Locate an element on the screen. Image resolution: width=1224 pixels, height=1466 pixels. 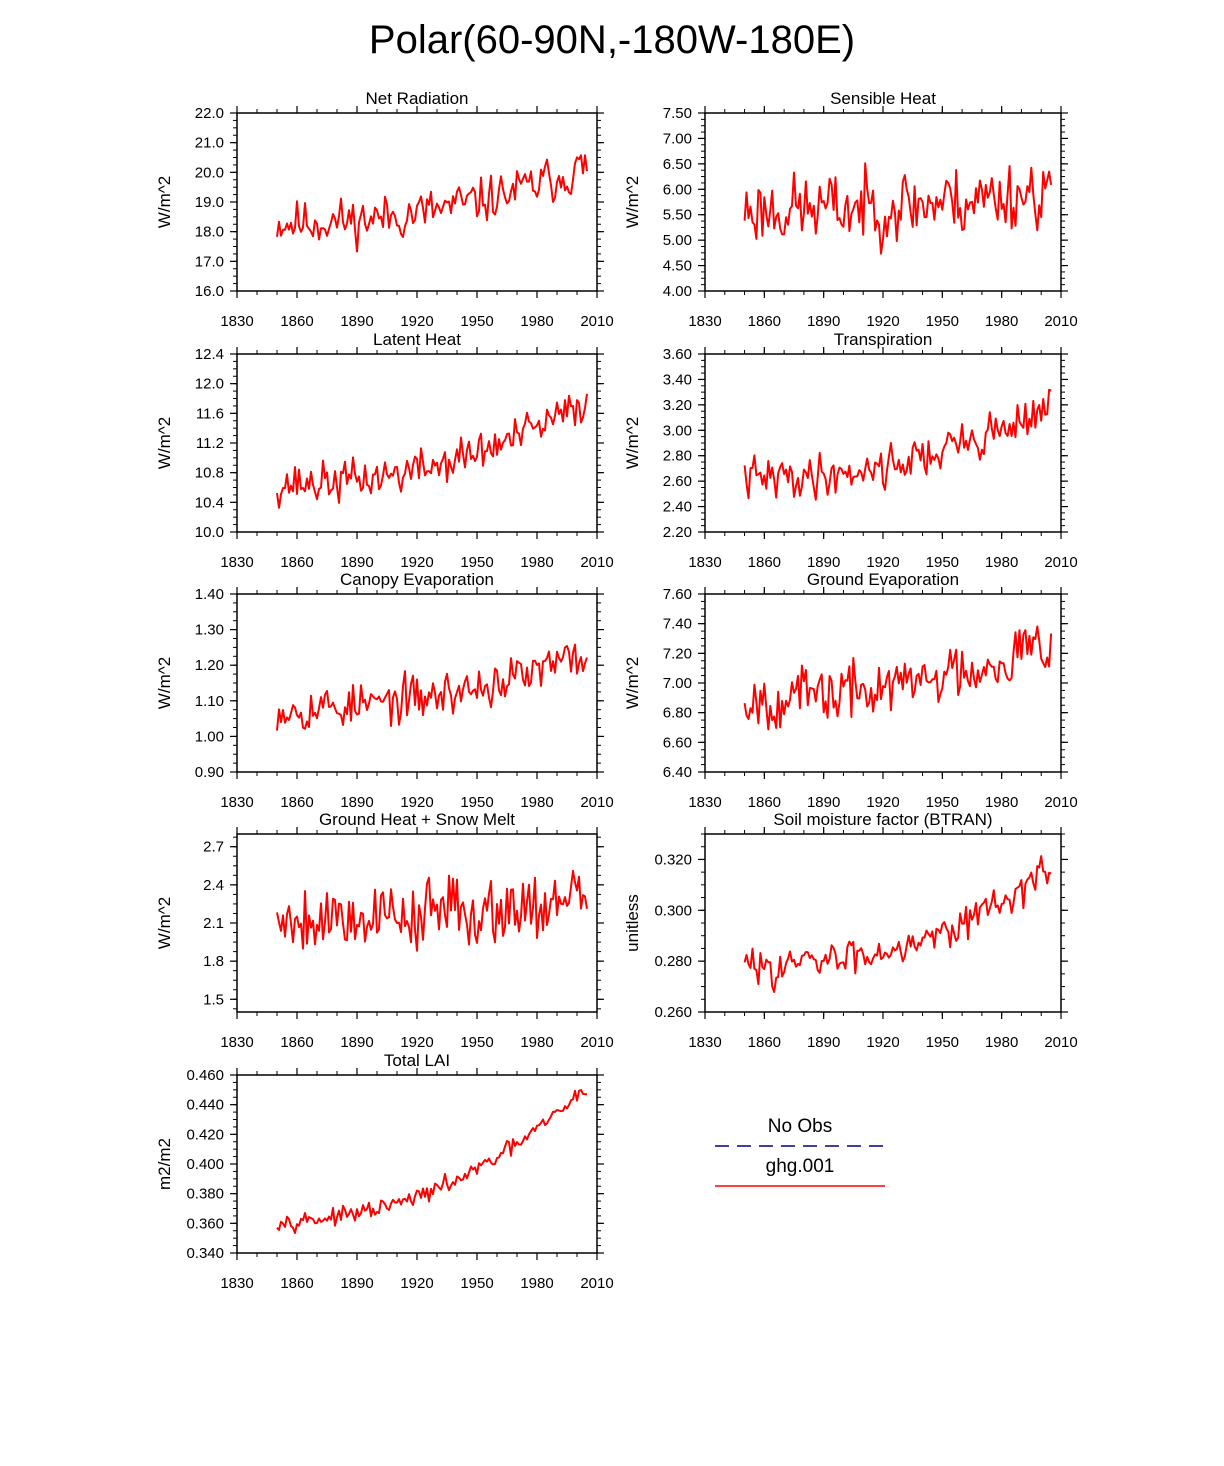
y-tick-label: 10.0 is located at coordinates (209, 532).